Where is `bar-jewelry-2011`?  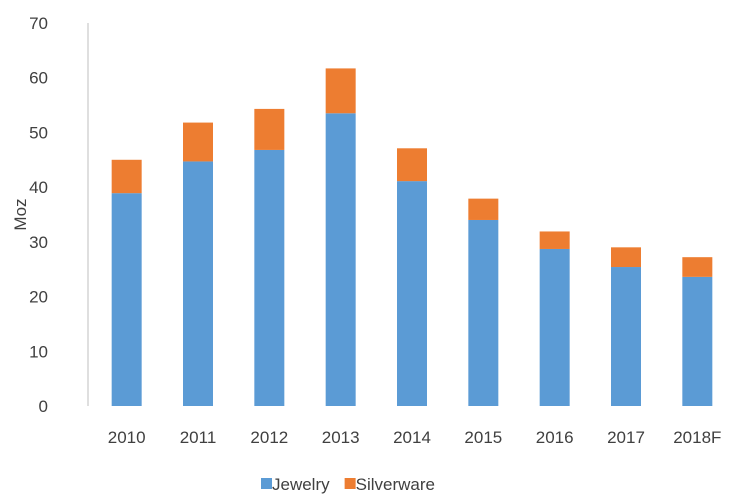 bar-jewelry-2011 is located at coordinates (198, 283).